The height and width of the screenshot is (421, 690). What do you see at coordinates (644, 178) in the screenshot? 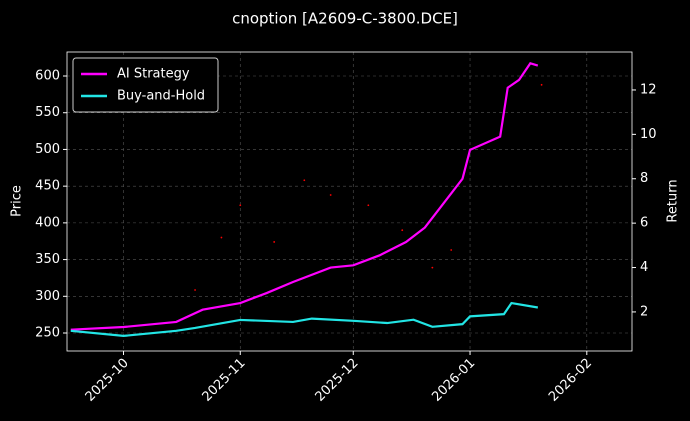
I see `y2-tick-label: 8` at bounding box center [644, 178].